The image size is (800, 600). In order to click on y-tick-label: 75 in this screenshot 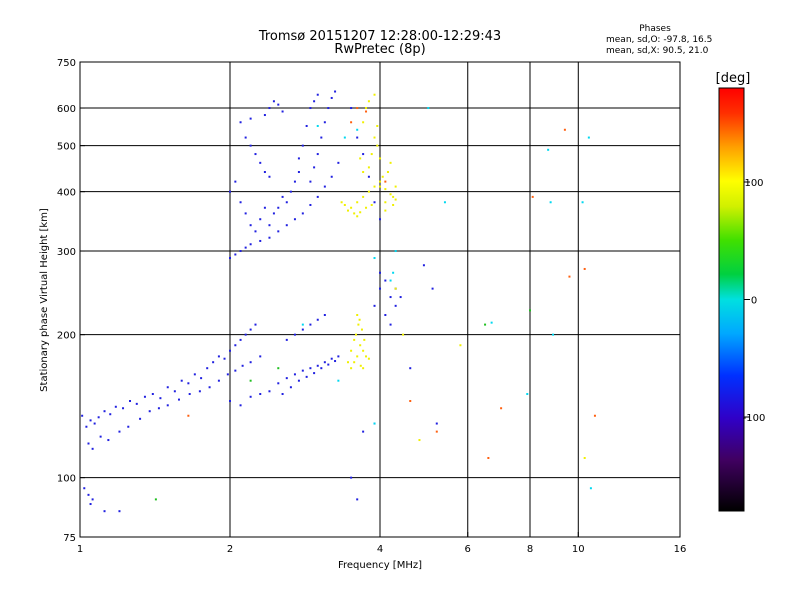, I will do `click(69, 538)`.